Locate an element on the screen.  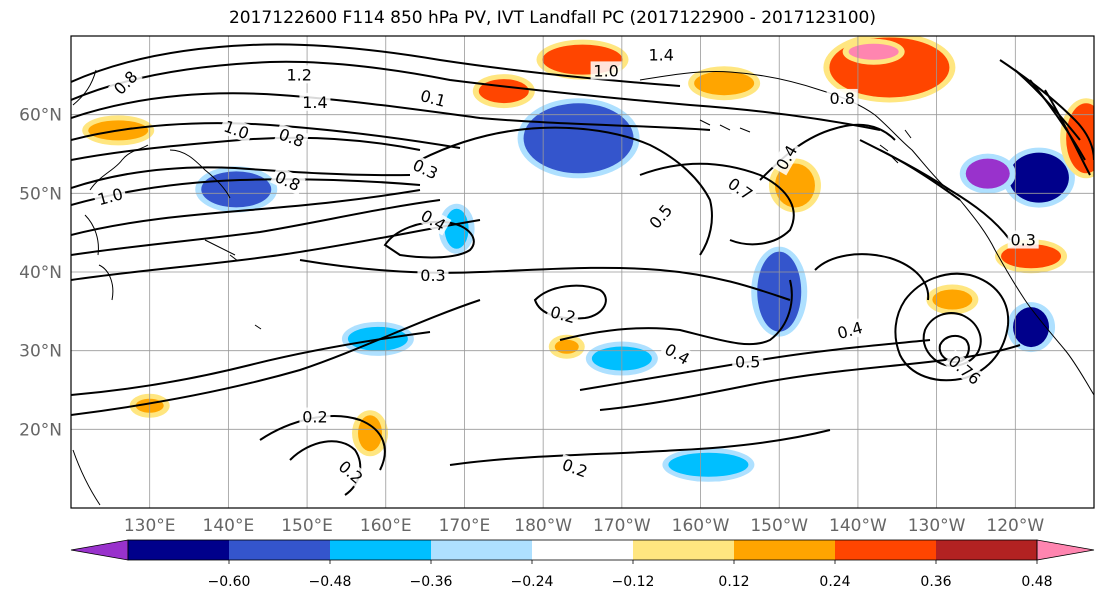
lat-label: 30°N is located at coordinates (40, 352).